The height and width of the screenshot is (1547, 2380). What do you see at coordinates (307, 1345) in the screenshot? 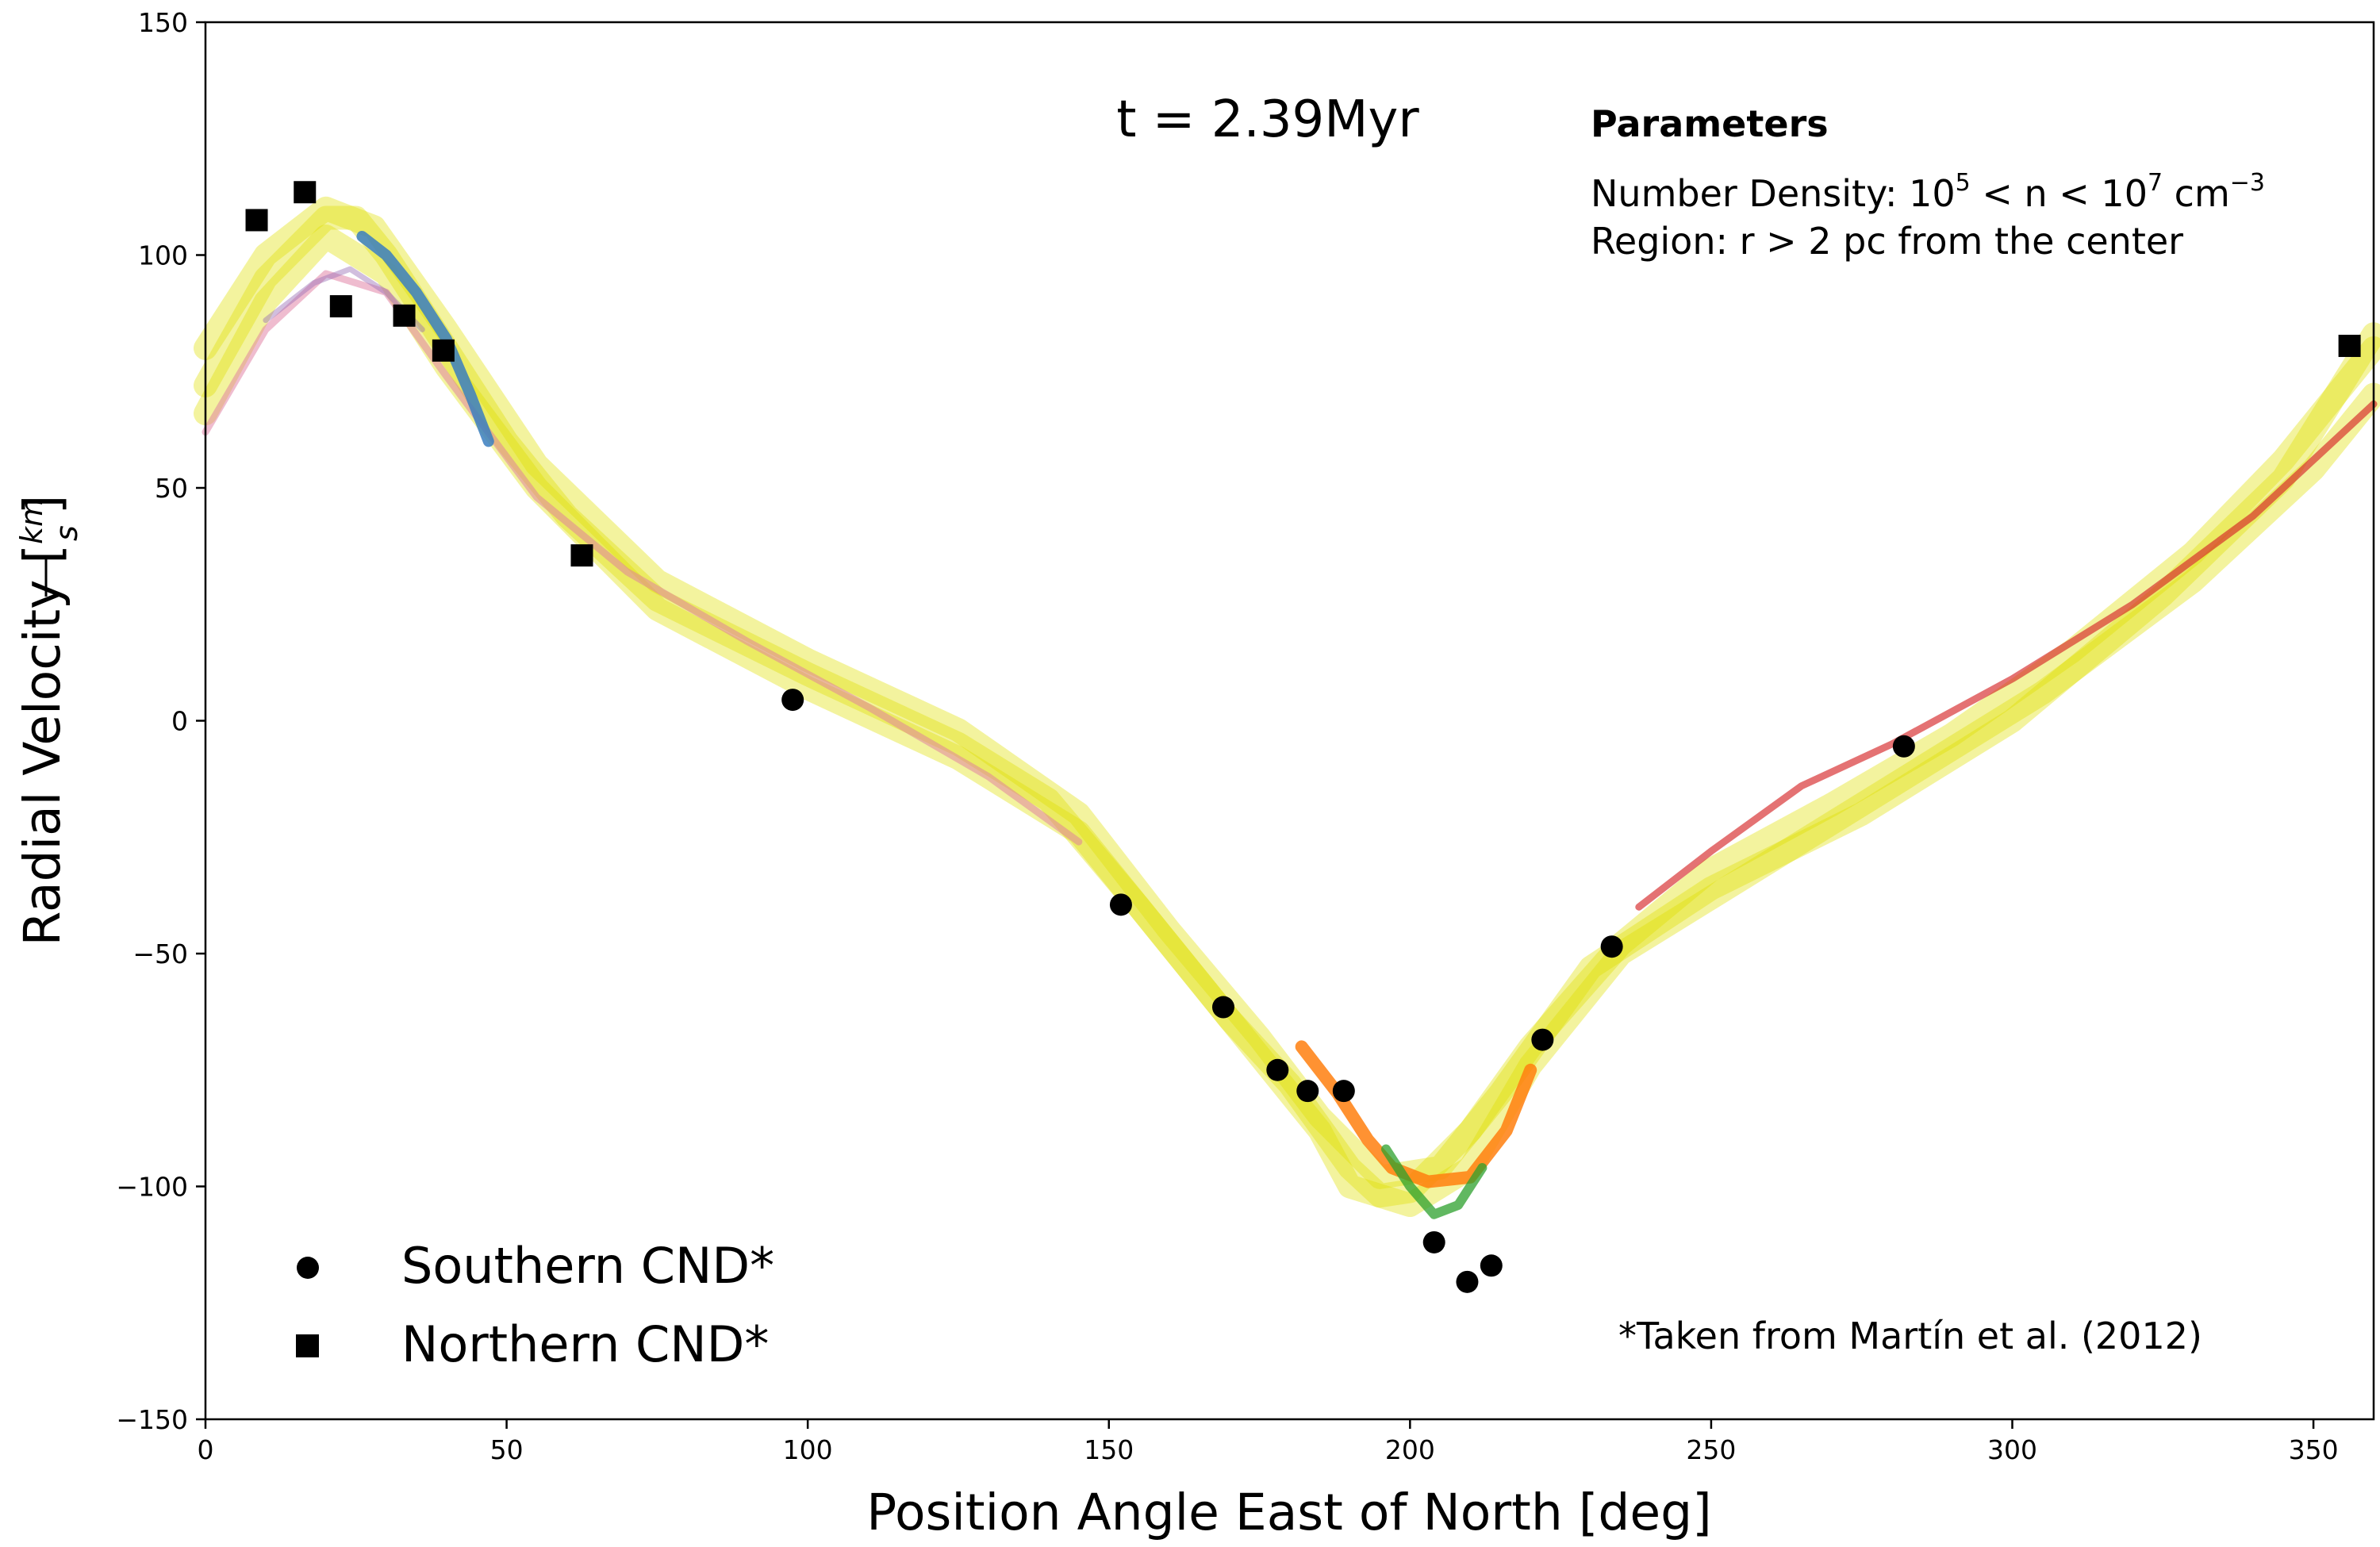
I see `legend-northern-marker` at bounding box center [307, 1345].